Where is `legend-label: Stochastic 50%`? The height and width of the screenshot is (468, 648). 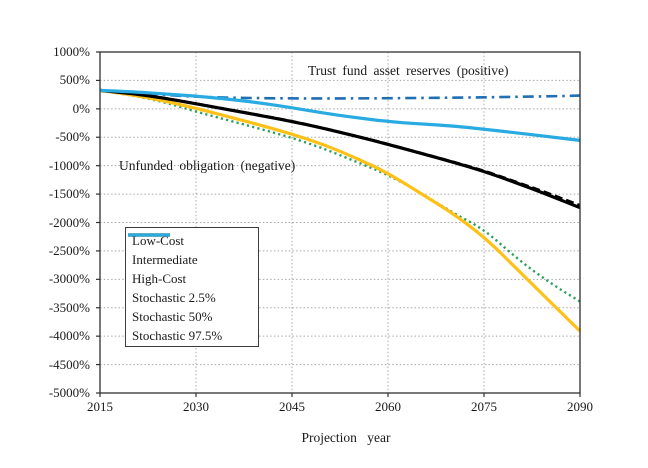
legend-label: Stochastic 50% is located at coordinates (172, 316).